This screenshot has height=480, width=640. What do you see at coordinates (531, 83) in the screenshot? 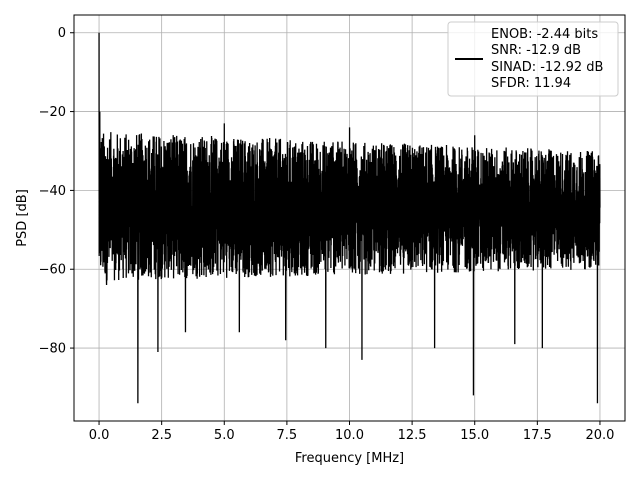
I see `legend-sfdr: SFDR: 11.94` at bounding box center [531, 83].